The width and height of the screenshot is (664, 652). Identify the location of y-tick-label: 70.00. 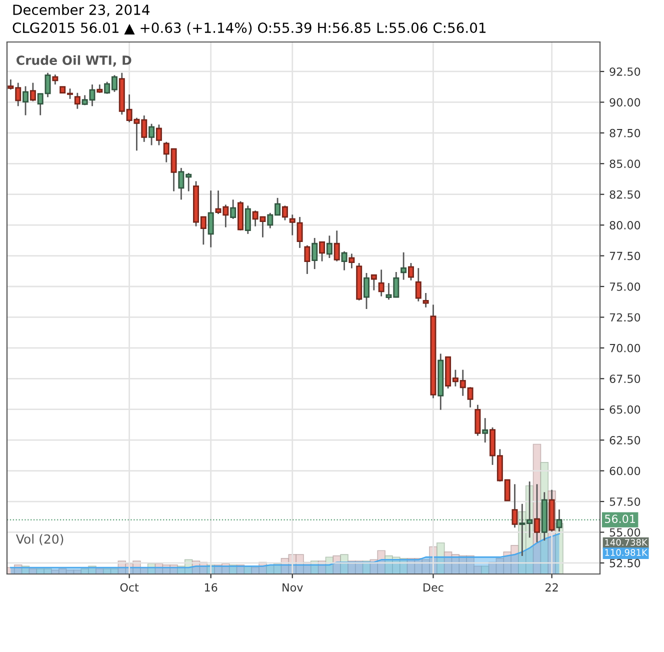
(625, 348).